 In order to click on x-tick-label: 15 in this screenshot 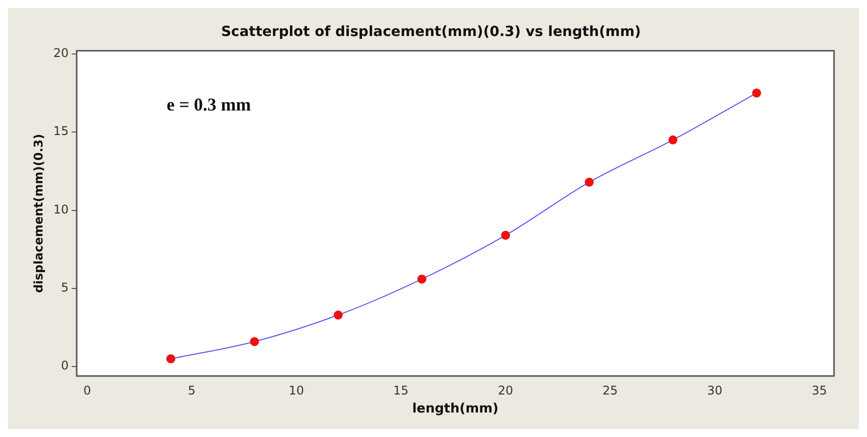, I will do `click(401, 390)`.